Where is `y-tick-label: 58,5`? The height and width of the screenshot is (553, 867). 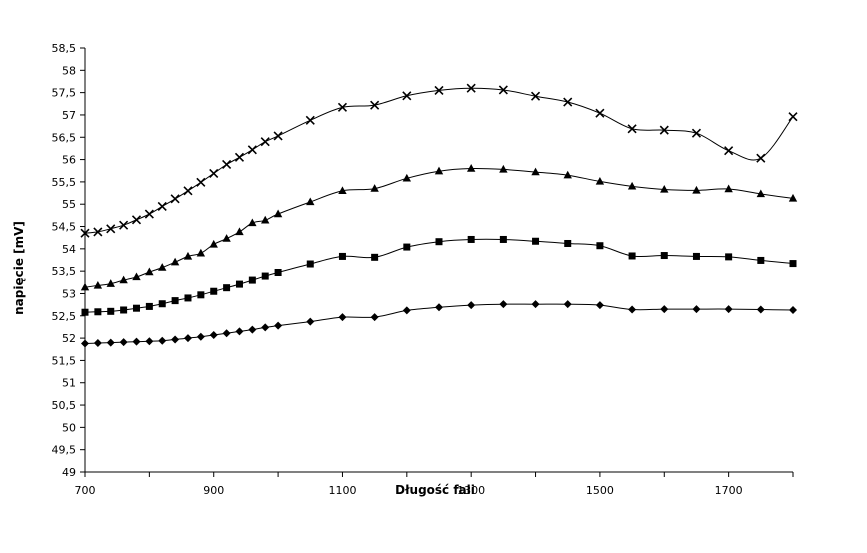
y-tick-label: 58,5 is located at coordinates (64, 48).